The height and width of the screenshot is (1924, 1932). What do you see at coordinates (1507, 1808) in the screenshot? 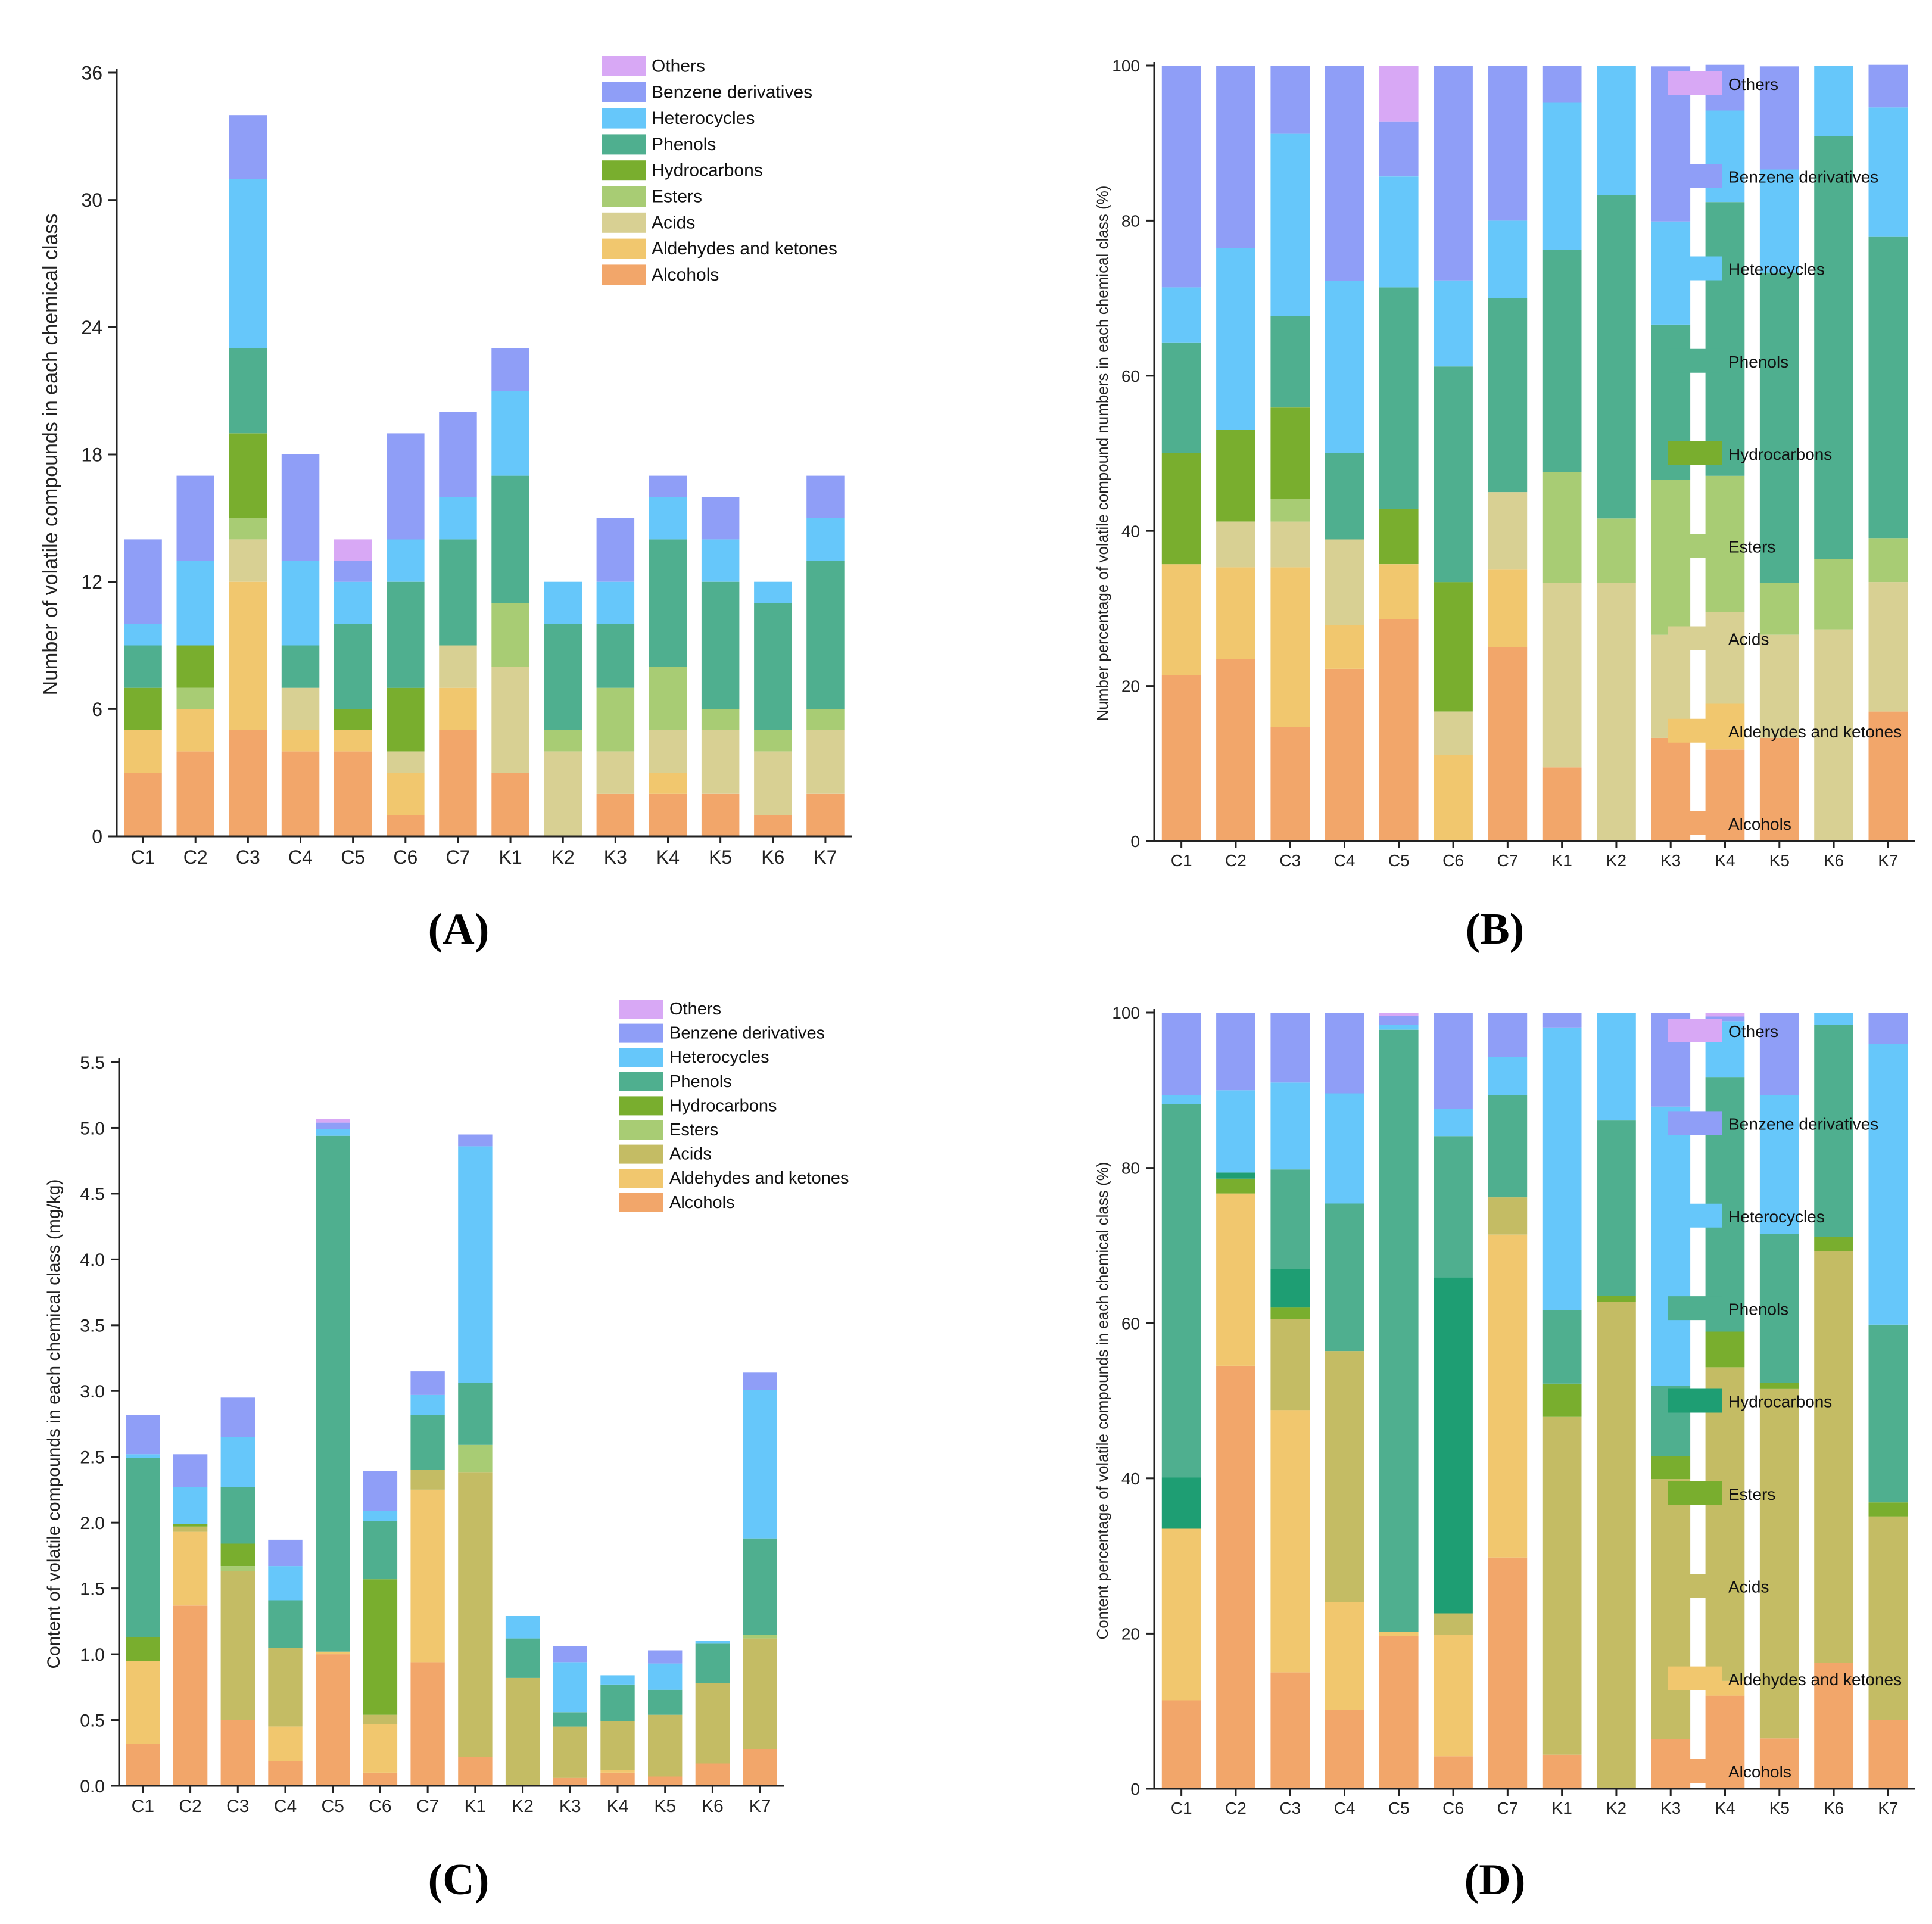
I see `x-tick-label: C7` at bounding box center [1507, 1808].